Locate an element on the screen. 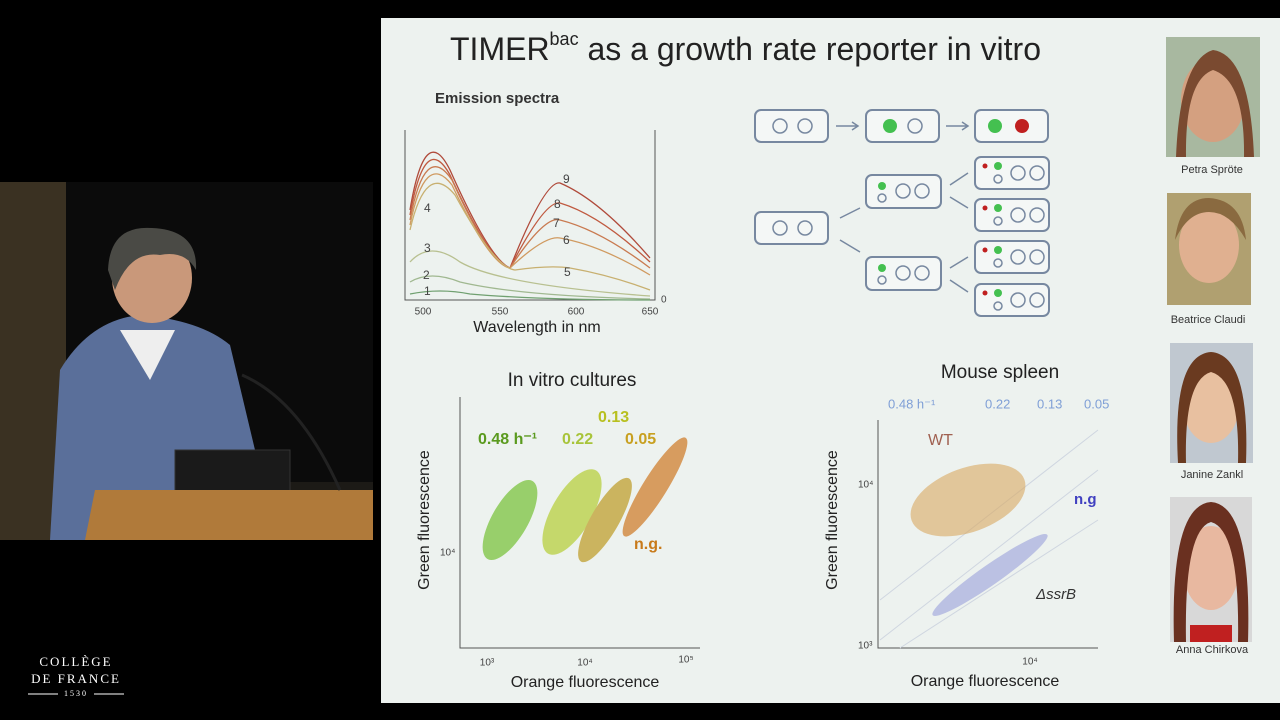 The width and height of the screenshot is (1280, 720). person-name: Janine Zankl is located at coordinates (1212, 475).